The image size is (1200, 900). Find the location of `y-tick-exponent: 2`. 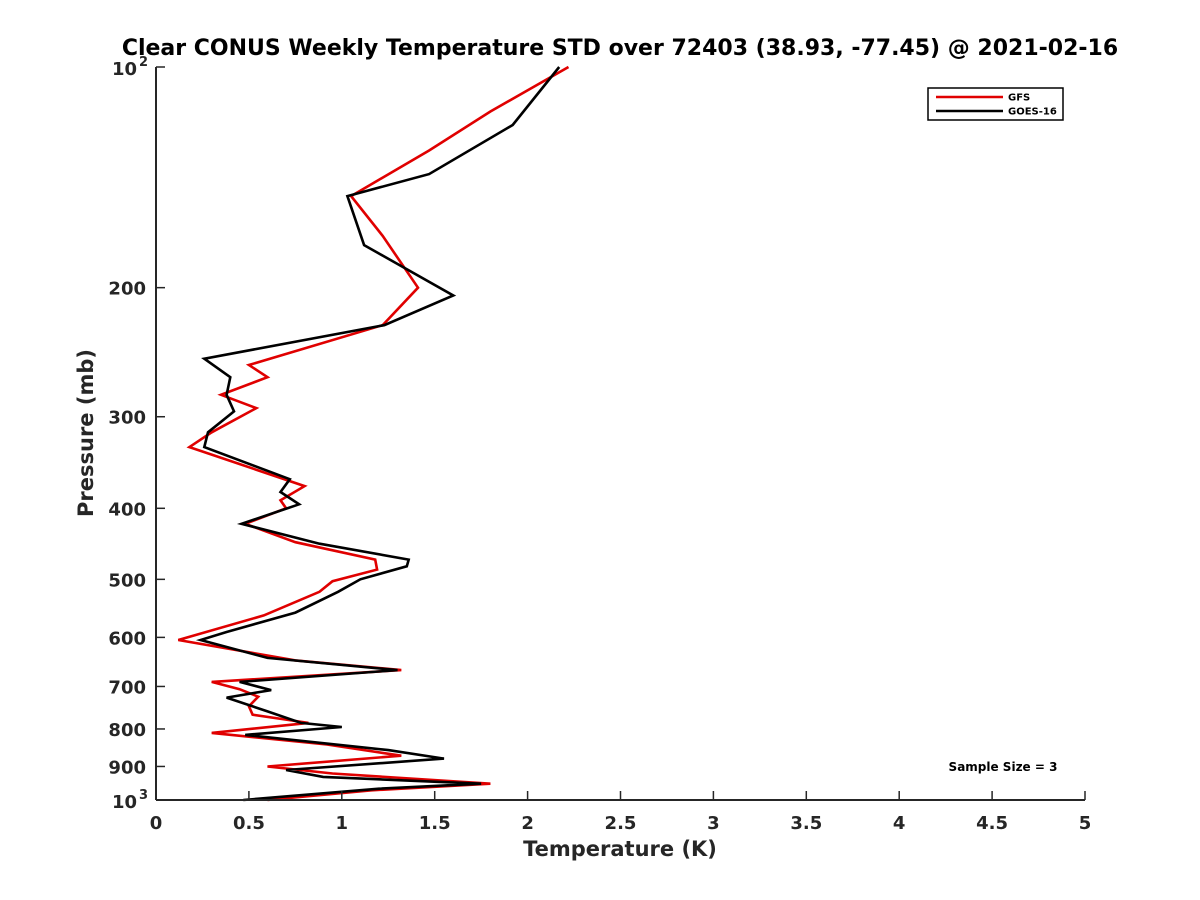

y-tick-exponent: 2 is located at coordinates (143, 62).